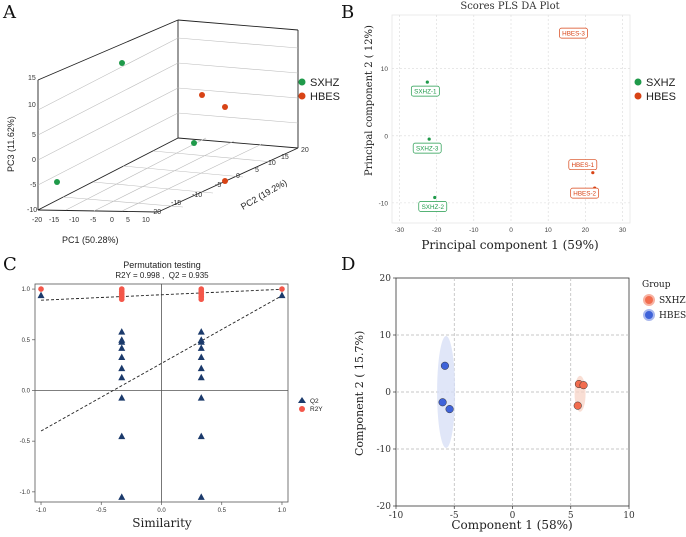 The image size is (686, 537). I want to click on pa-x-tick-3: -10, so click(74, 220).